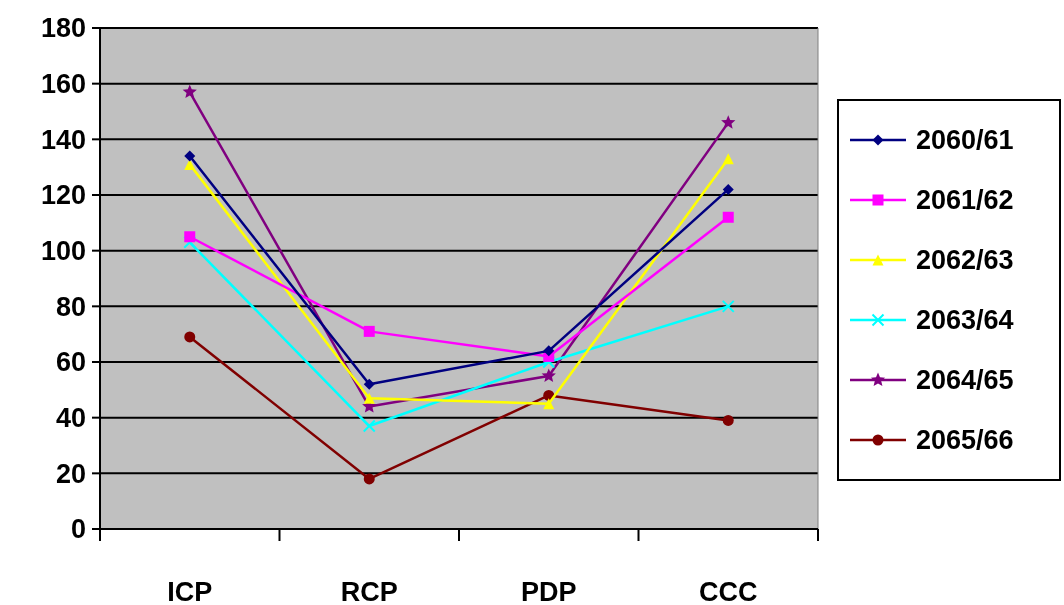  I want to click on y-tick-label: 60, so click(70, 362).